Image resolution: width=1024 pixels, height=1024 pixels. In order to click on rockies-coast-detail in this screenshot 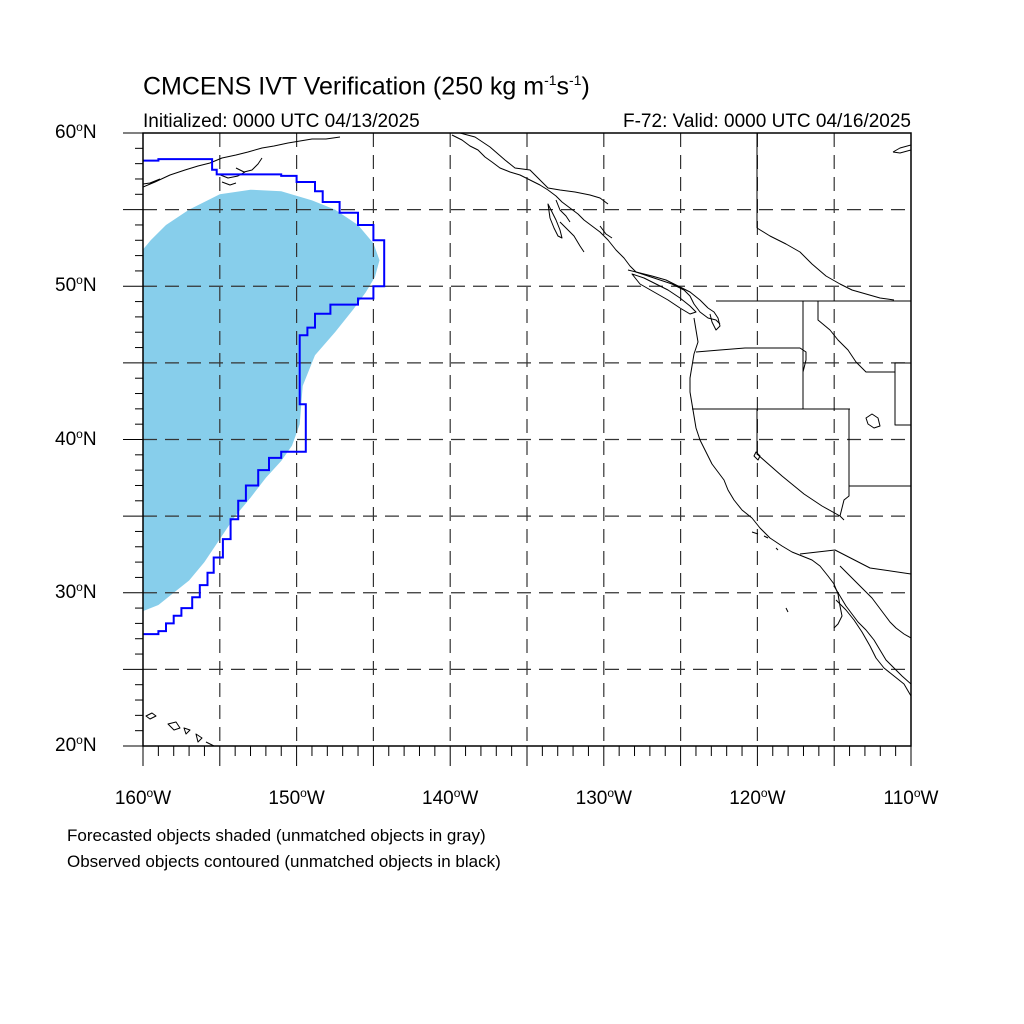, I will do `click(825, 264)`.